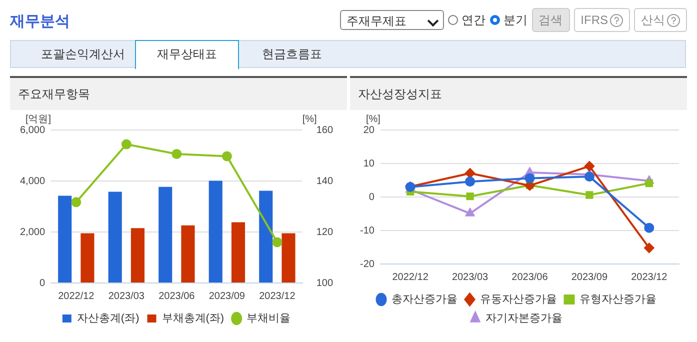 The height and width of the screenshot is (342, 697). I want to click on y-tick-label: 4,000, so click(33, 181).